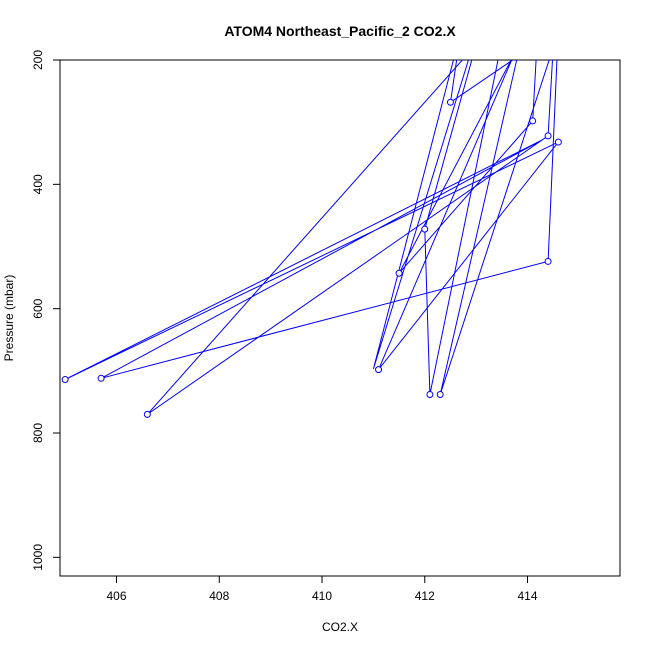 The width and height of the screenshot is (650, 650). Describe the element at coordinates (425, 596) in the screenshot. I see `x-tick-label: 412` at that location.